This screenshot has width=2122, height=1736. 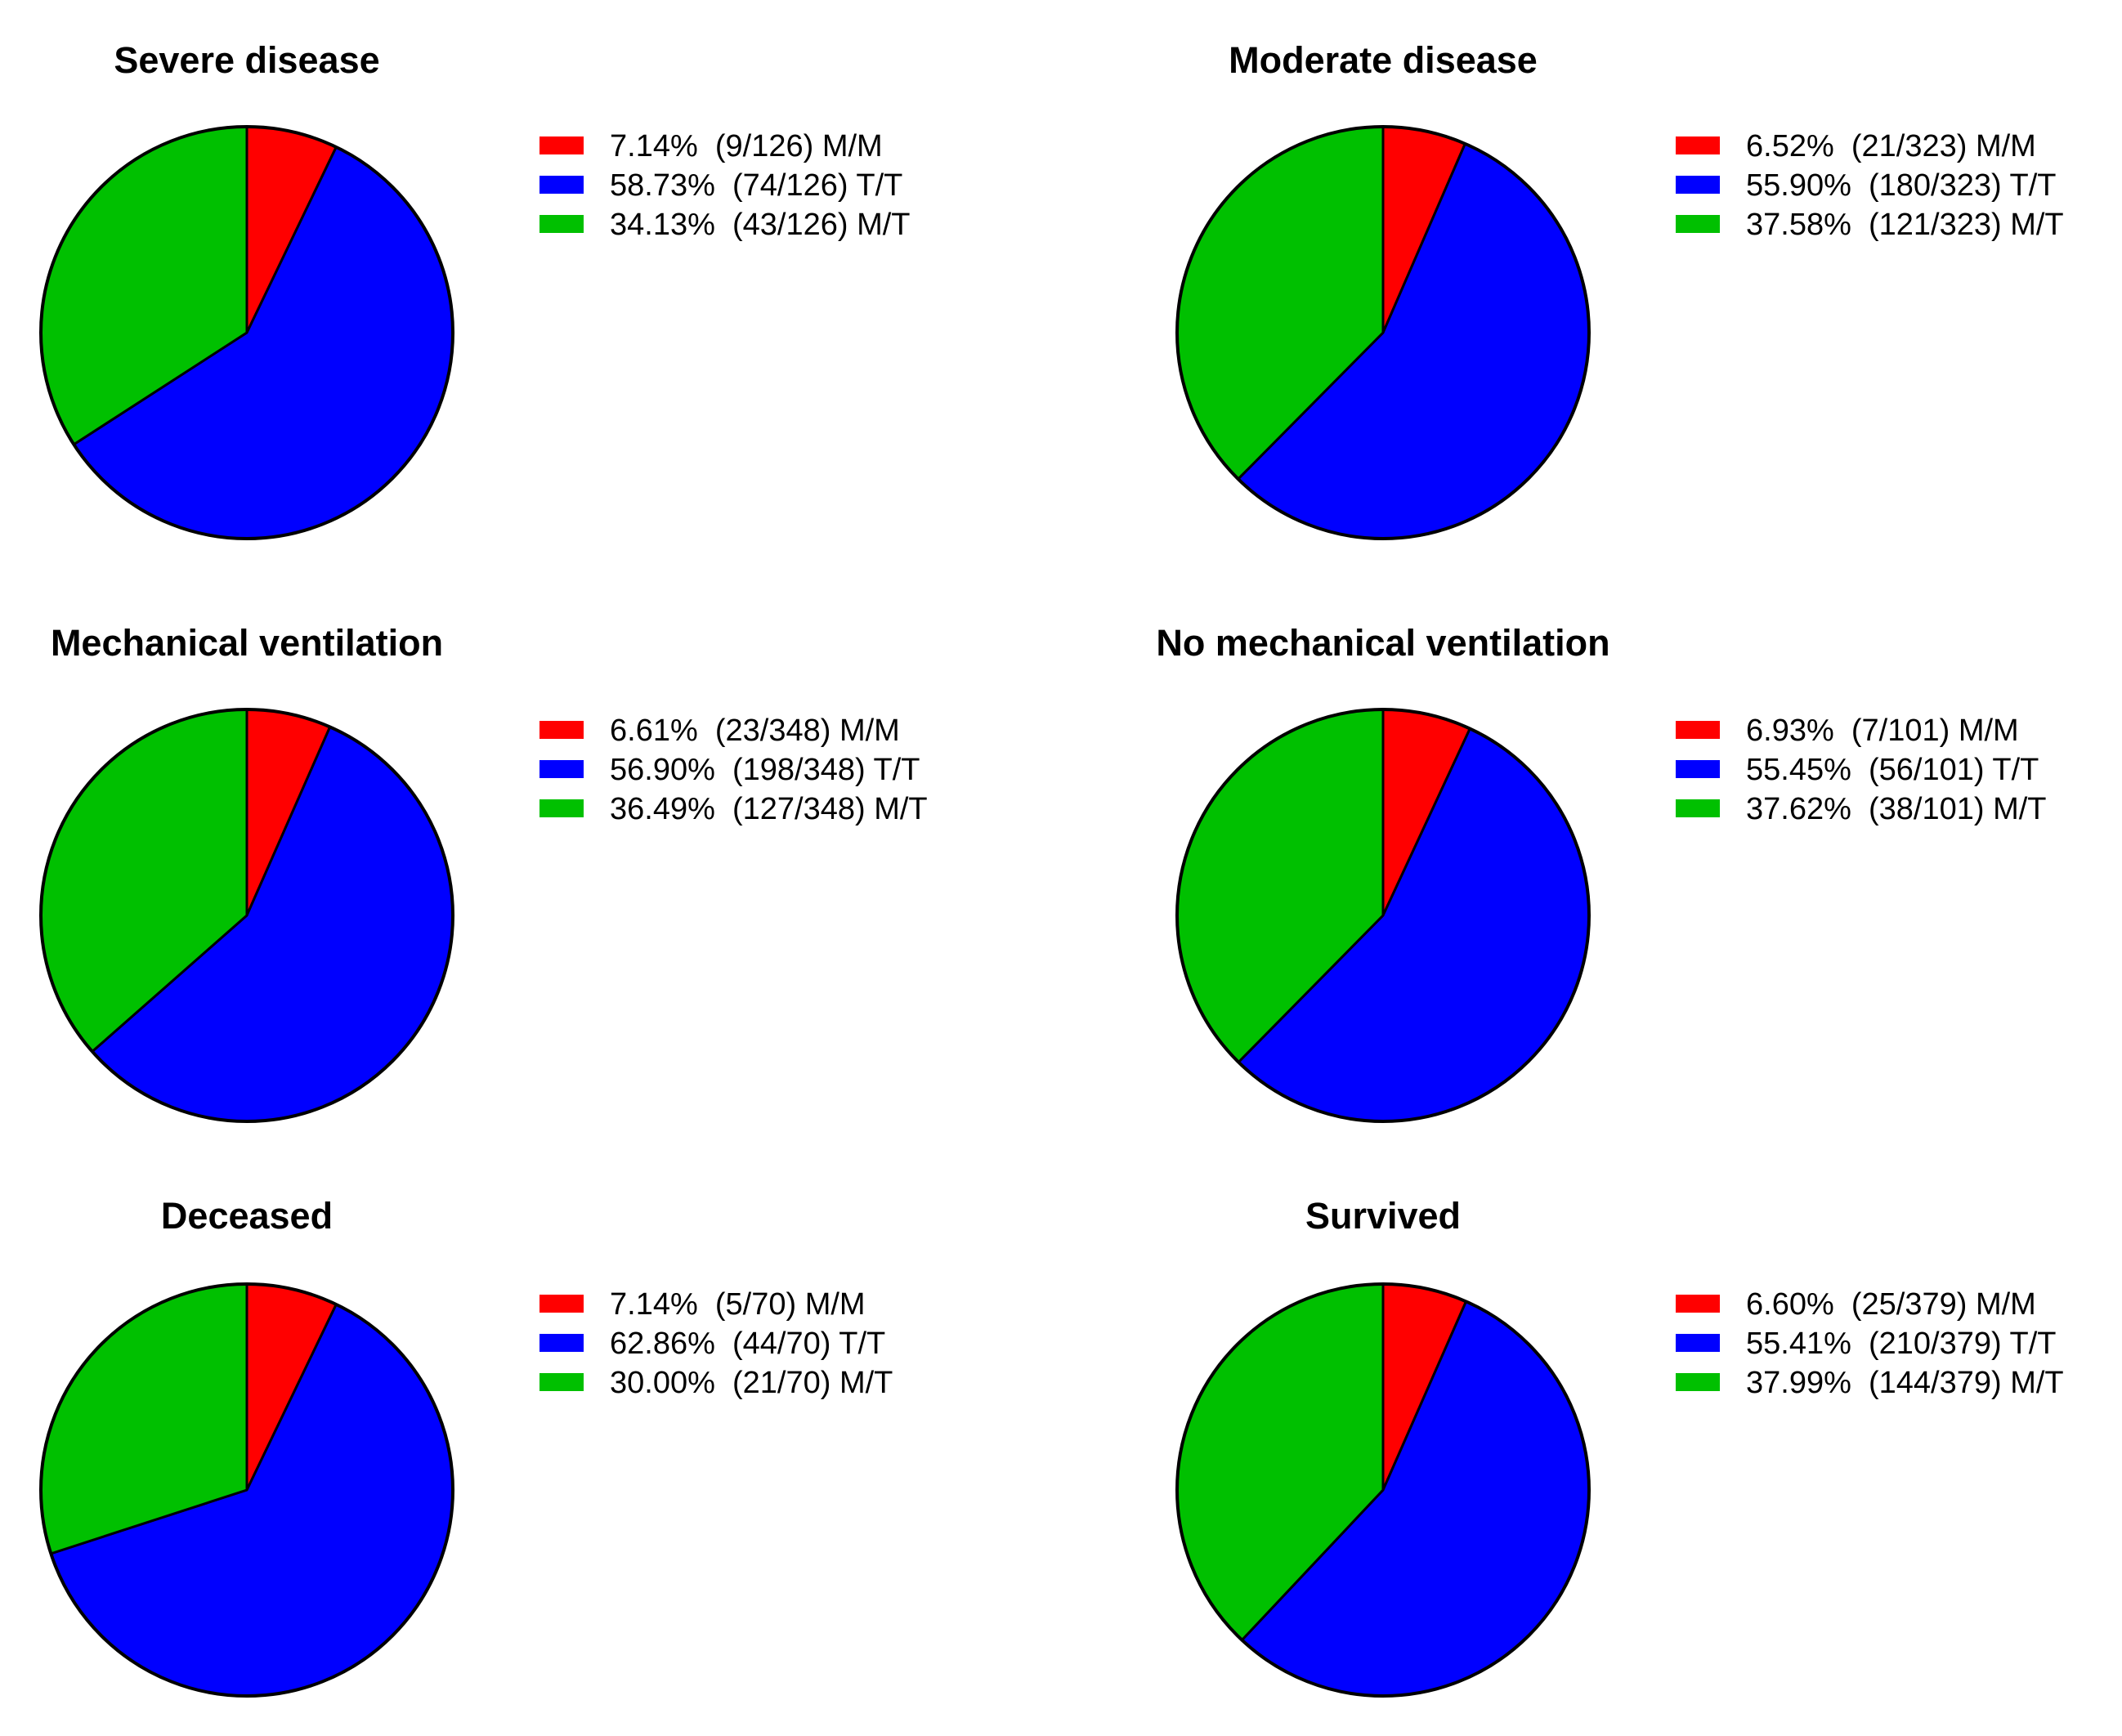 What do you see at coordinates (1882, 731) in the screenshot?
I see `legend-label: 6.93% (7/101) M/M` at bounding box center [1882, 731].